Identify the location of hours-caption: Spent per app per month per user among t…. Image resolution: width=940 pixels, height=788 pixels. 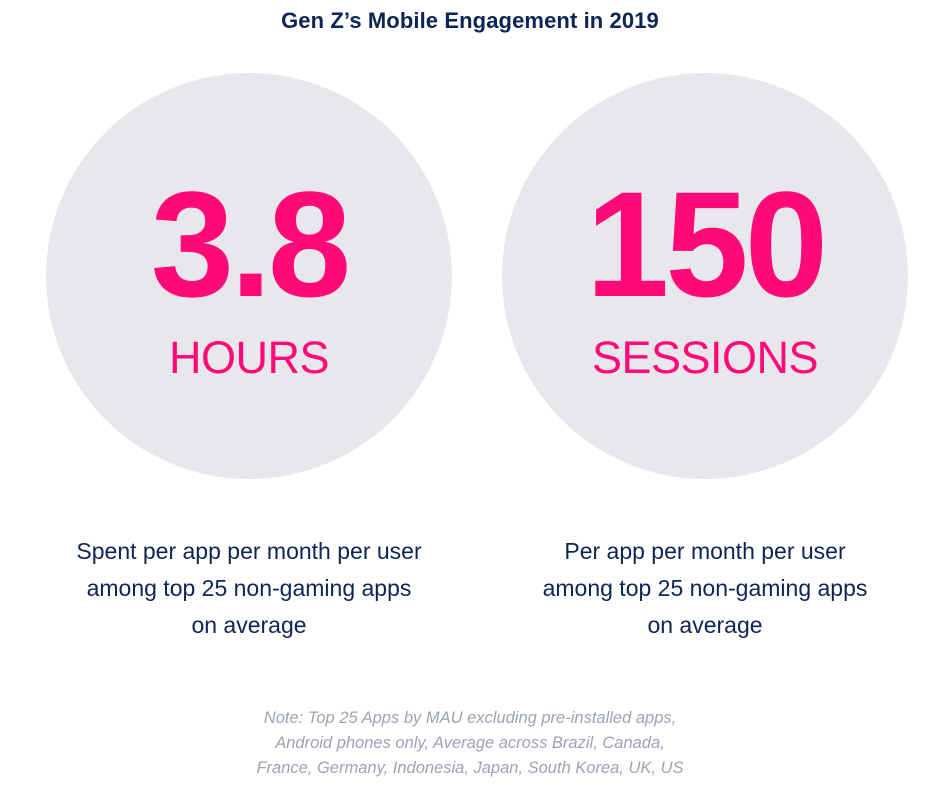
(249, 588).